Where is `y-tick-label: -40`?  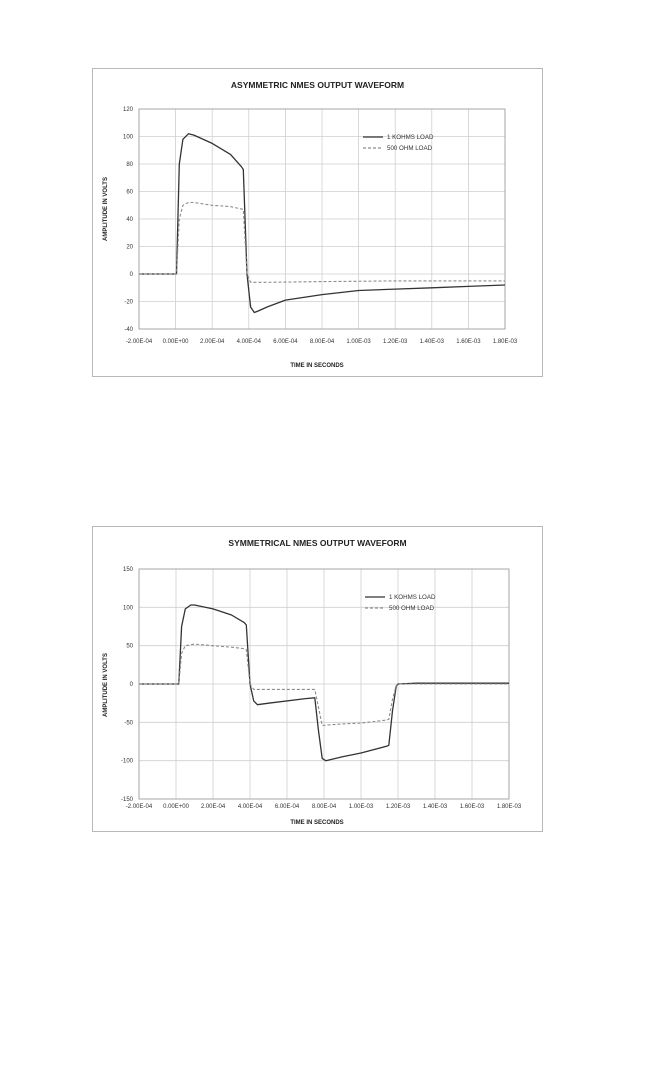 y-tick-label: -40 is located at coordinates (128, 330).